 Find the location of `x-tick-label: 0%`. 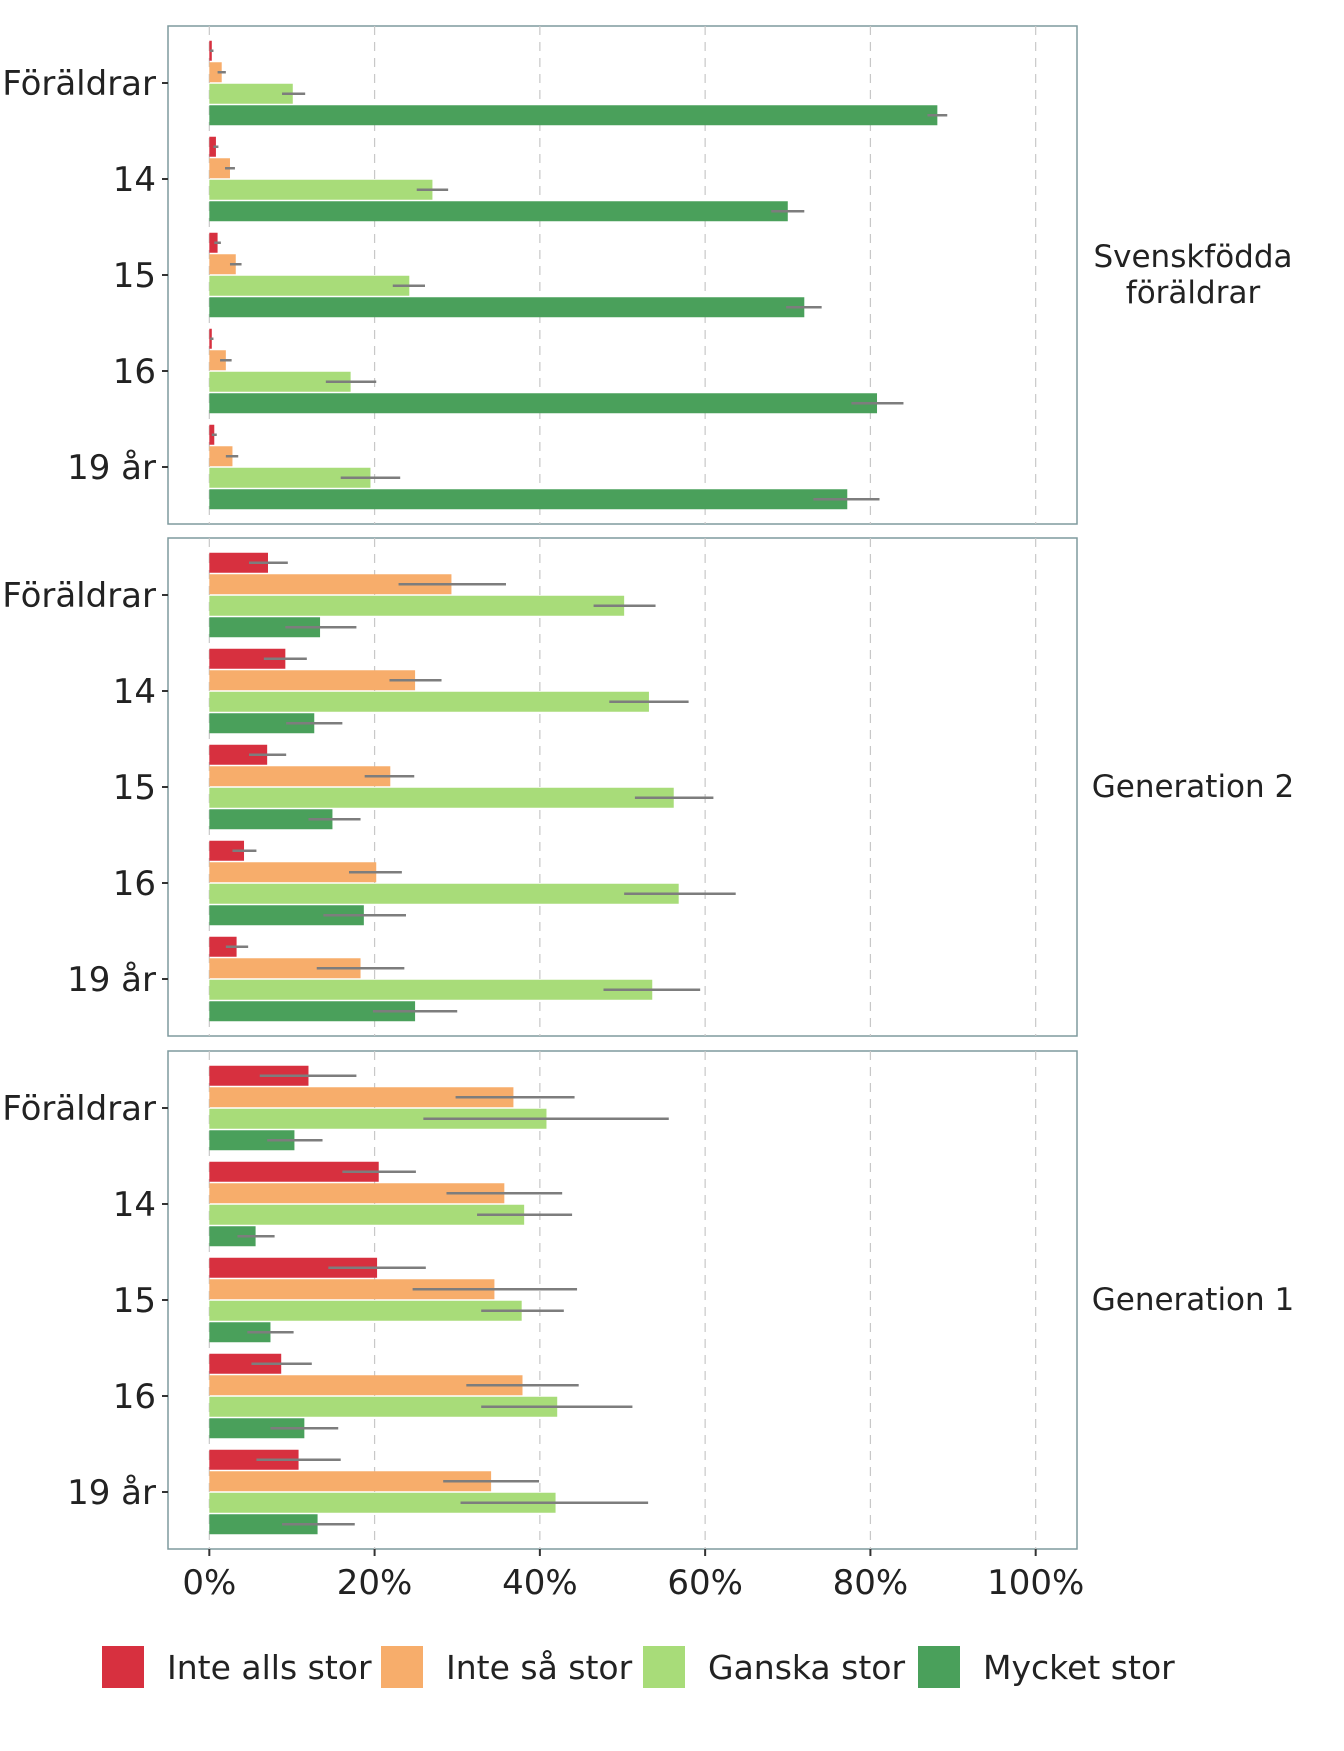

x-tick-label: 0% is located at coordinates (209, 1583).